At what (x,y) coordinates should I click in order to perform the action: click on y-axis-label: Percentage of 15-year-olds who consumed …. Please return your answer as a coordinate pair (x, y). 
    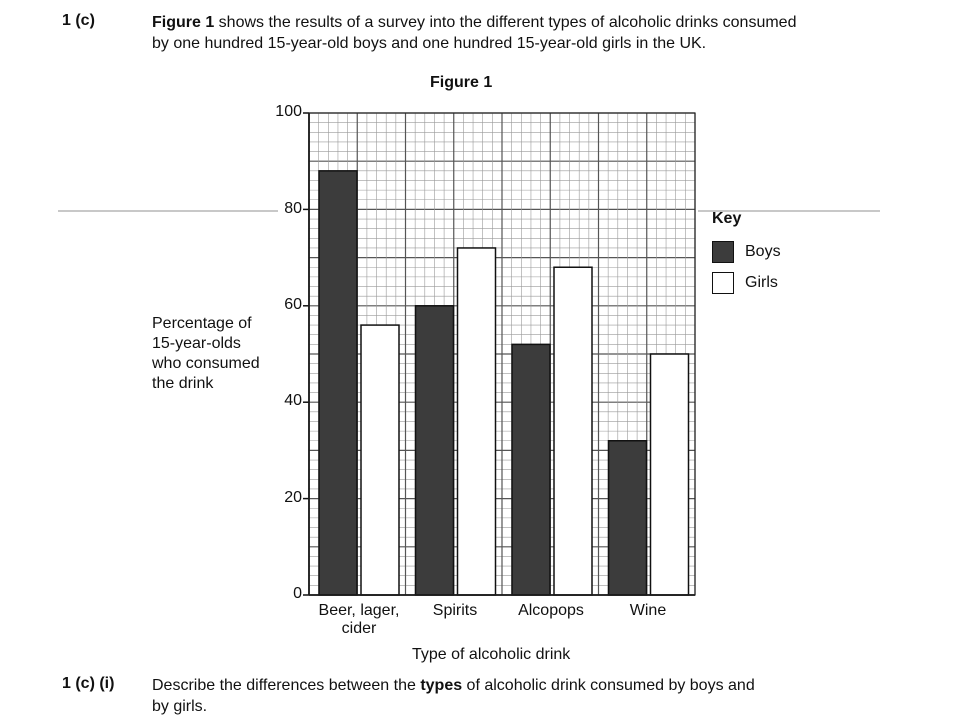
    Looking at the image, I should click on (227, 354).